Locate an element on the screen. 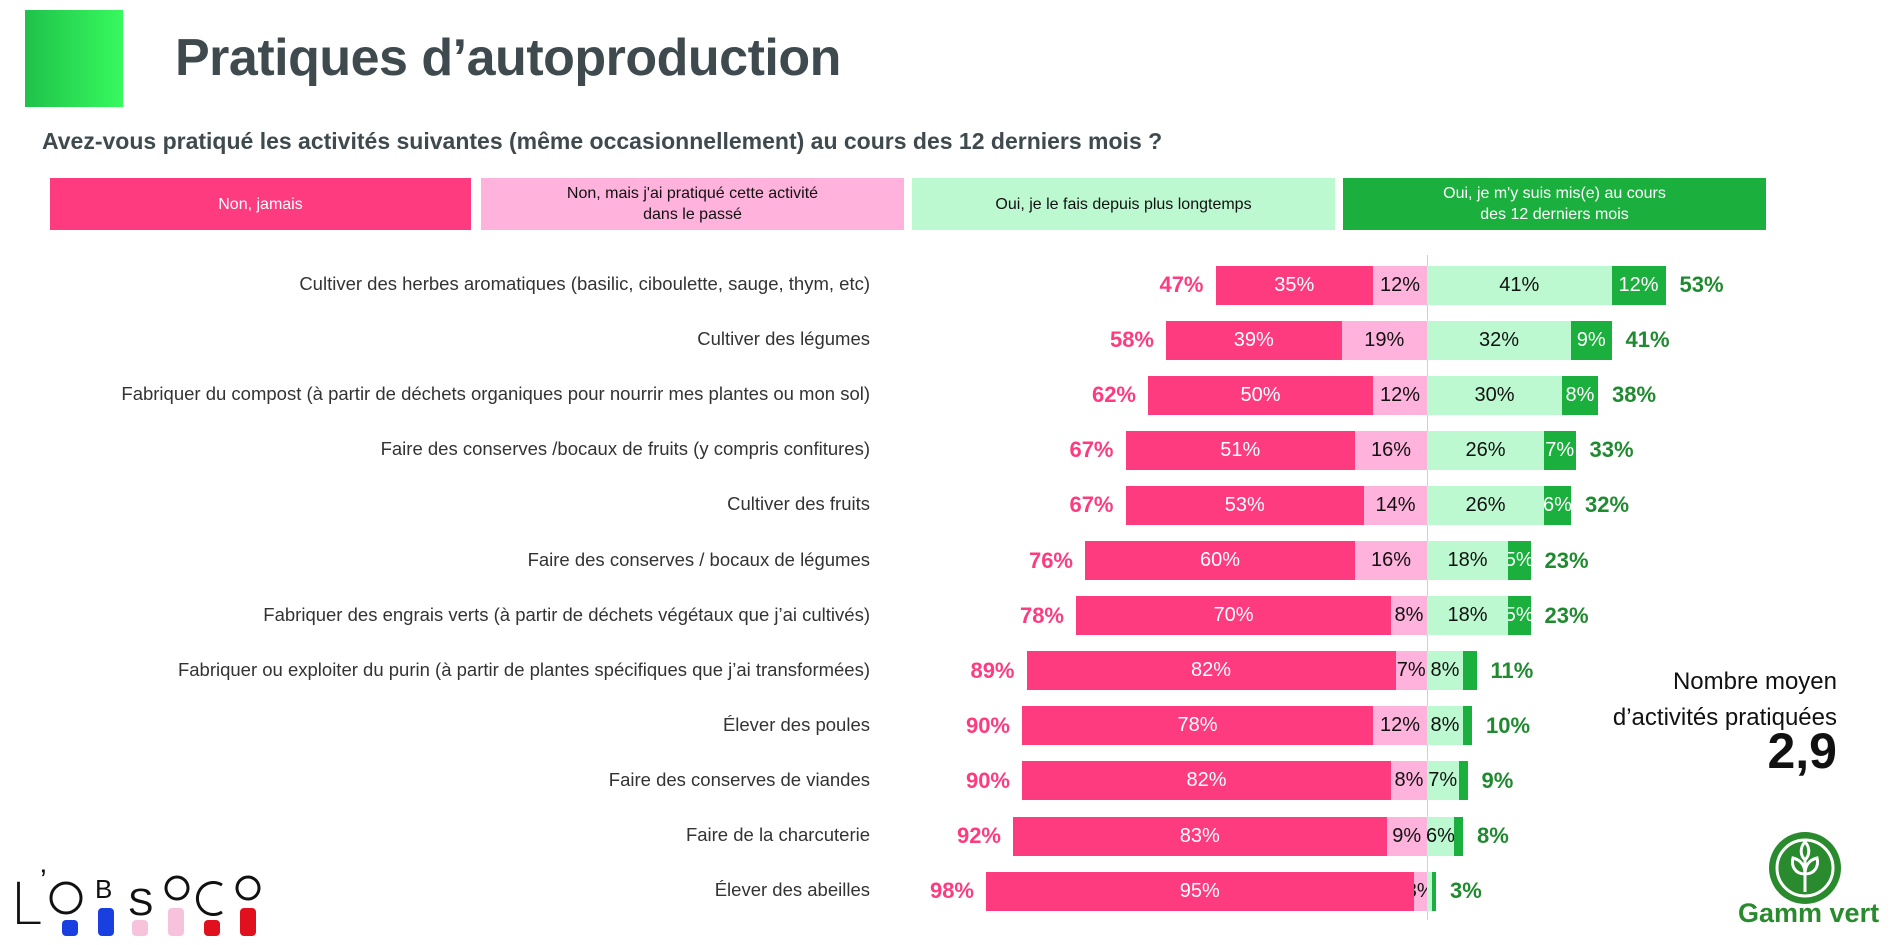  bar-segment-recent: 12% is located at coordinates (1638, 285).